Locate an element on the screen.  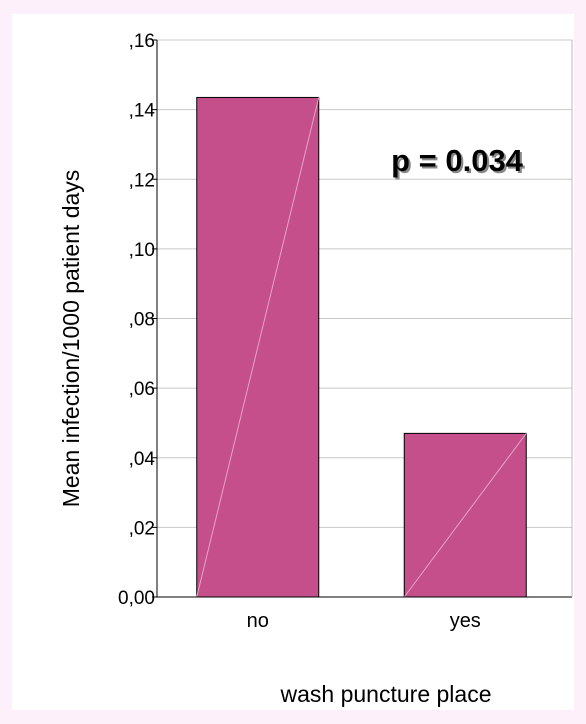
y-axis-title: Mean infection/1000 patient days is located at coordinates (71, 339).